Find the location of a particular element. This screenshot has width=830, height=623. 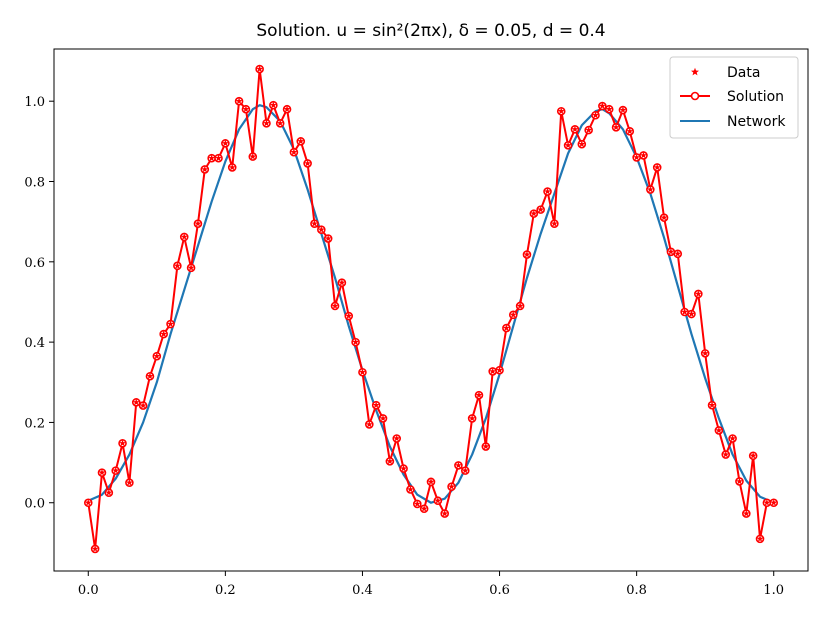

x-tick-label: 0.0 is located at coordinates (88, 590).